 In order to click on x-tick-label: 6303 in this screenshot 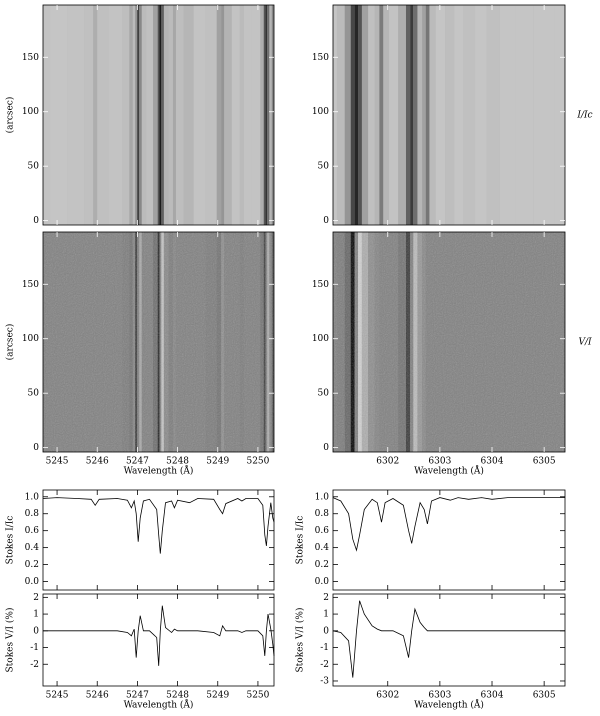, I will do `click(439, 696)`.